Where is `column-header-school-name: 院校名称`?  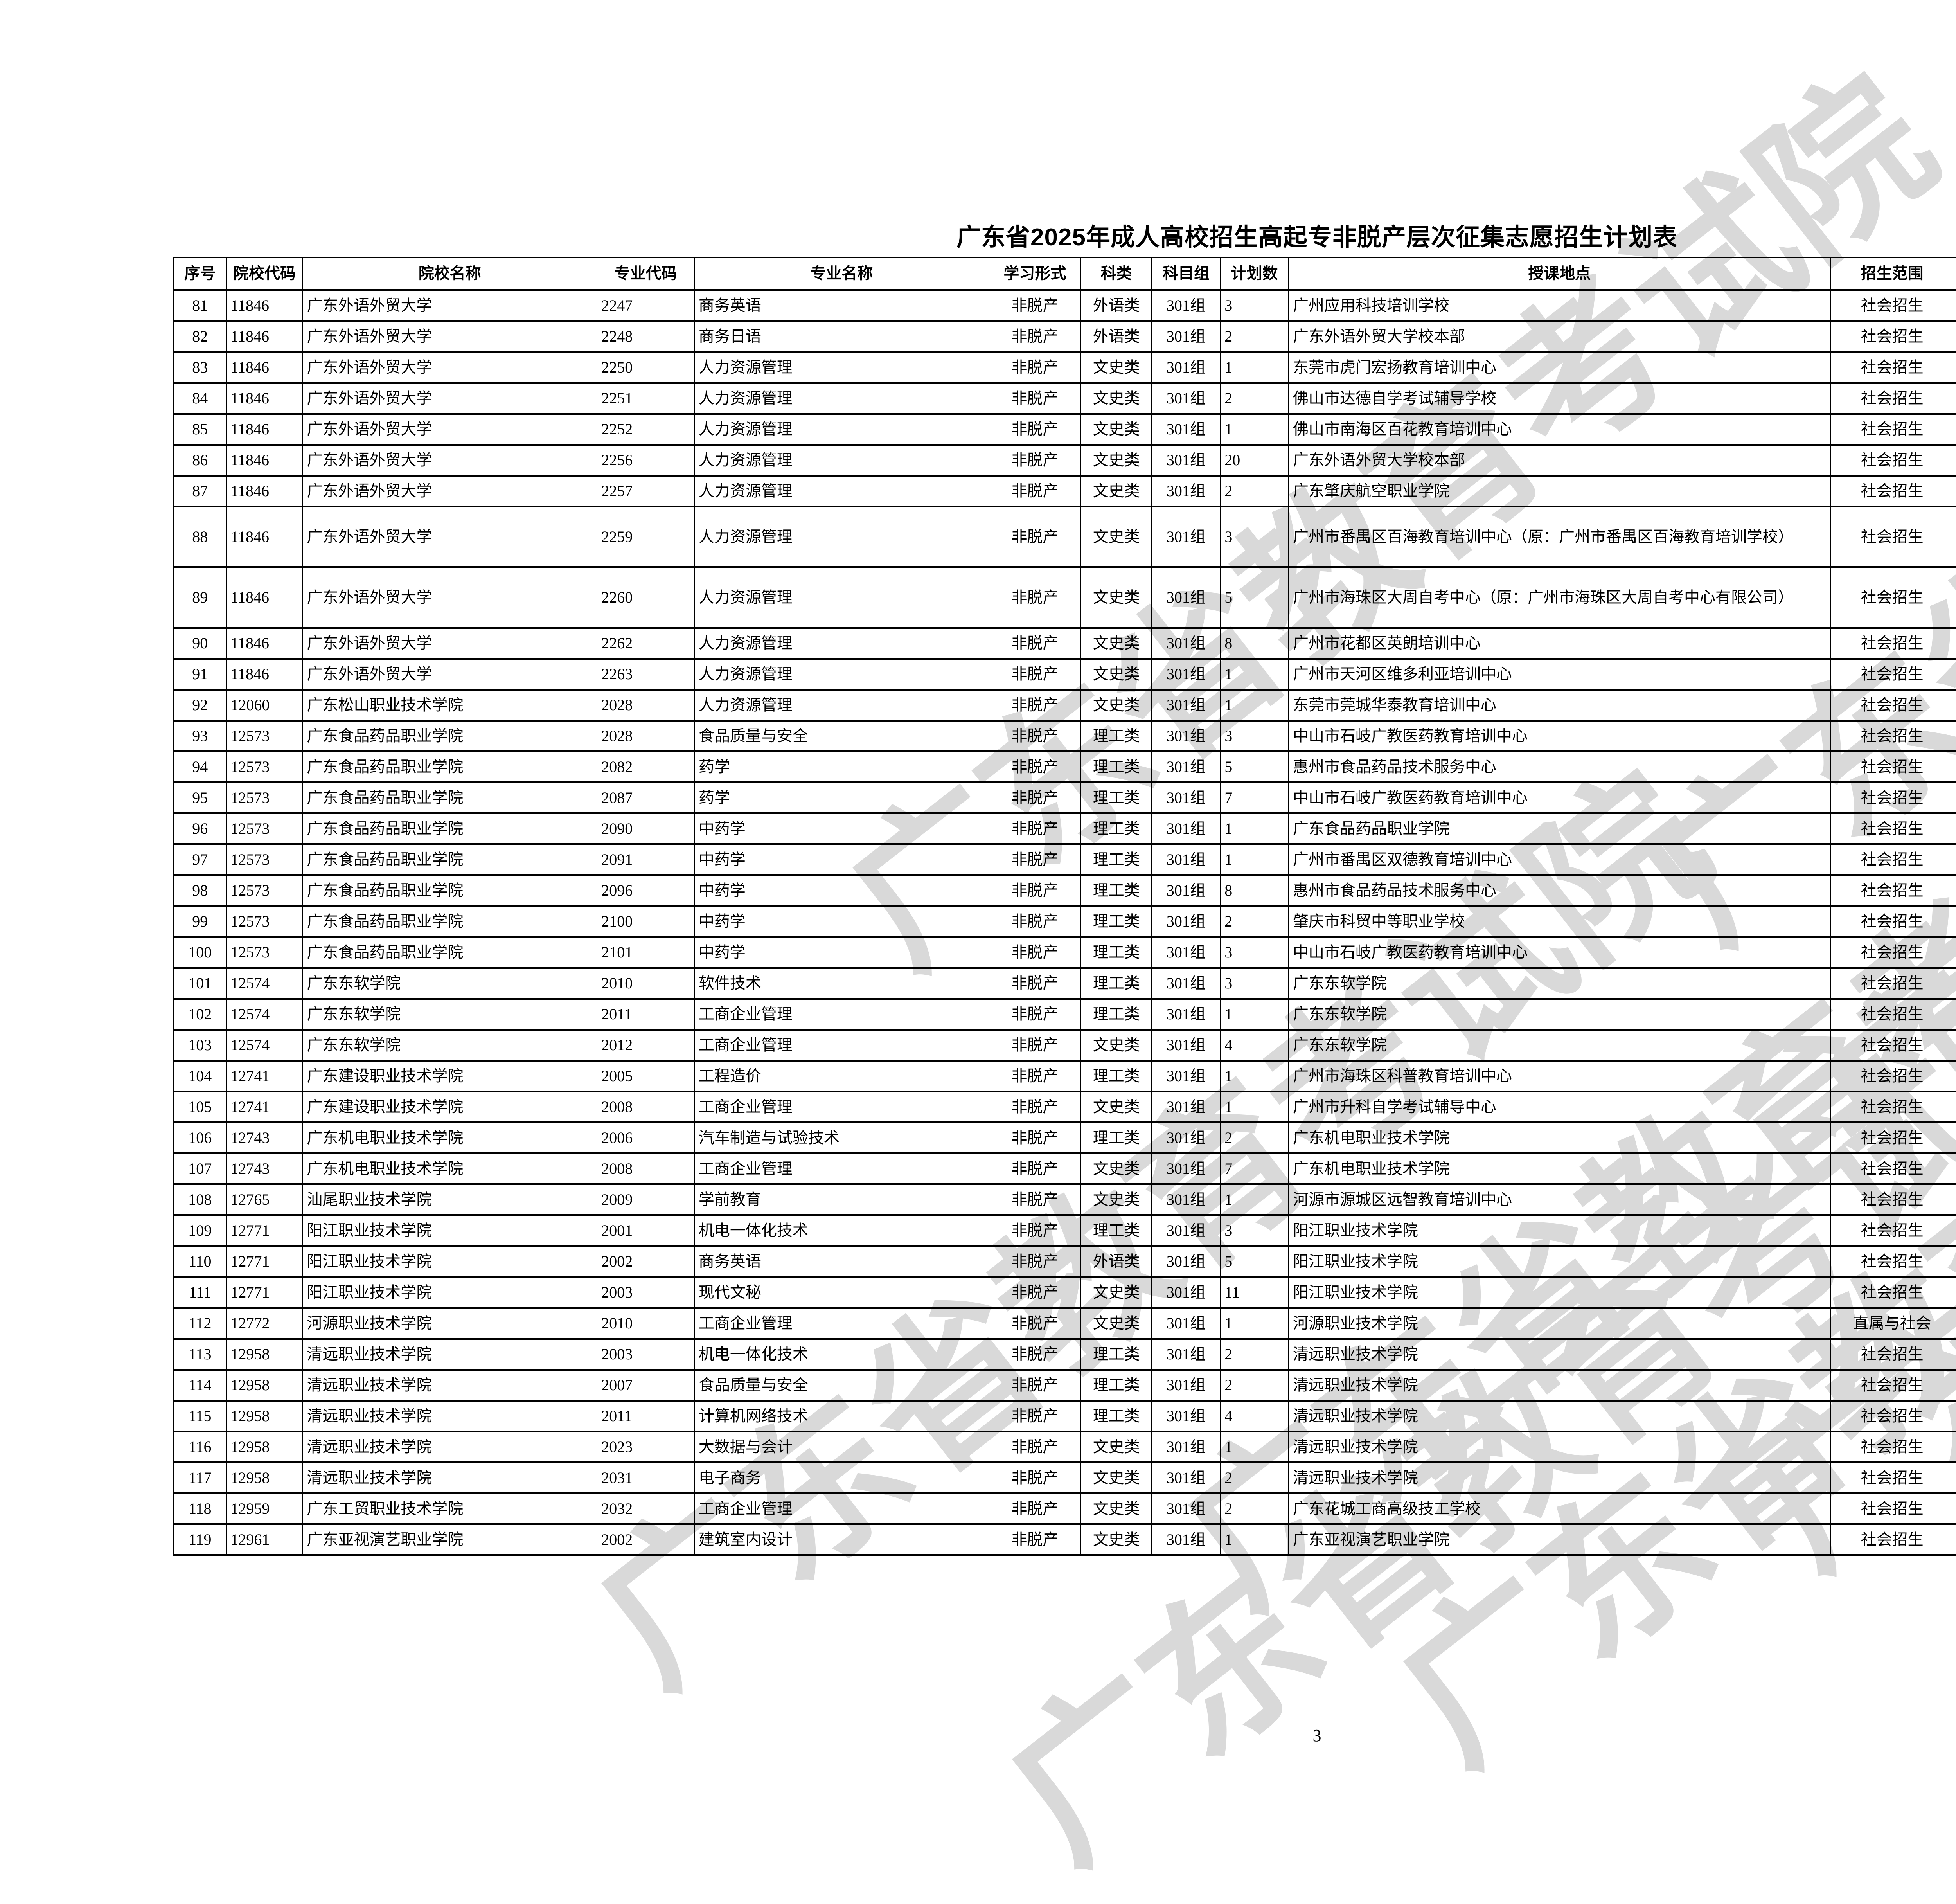
column-header-school-name: 院校名称 is located at coordinates (450, 274).